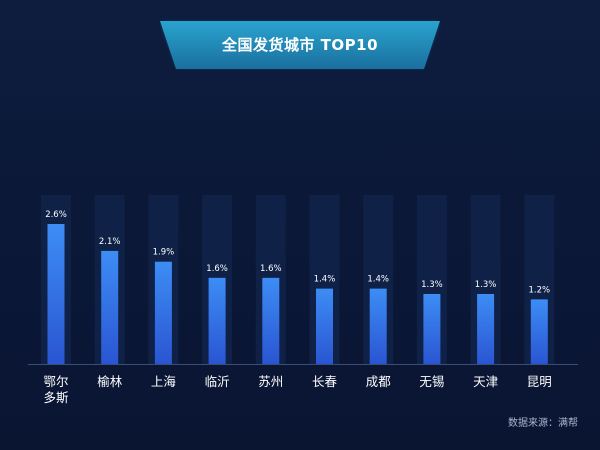 The height and width of the screenshot is (450, 600). What do you see at coordinates (485, 381) in the screenshot?
I see `category-label: 天津` at bounding box center [485, 381].